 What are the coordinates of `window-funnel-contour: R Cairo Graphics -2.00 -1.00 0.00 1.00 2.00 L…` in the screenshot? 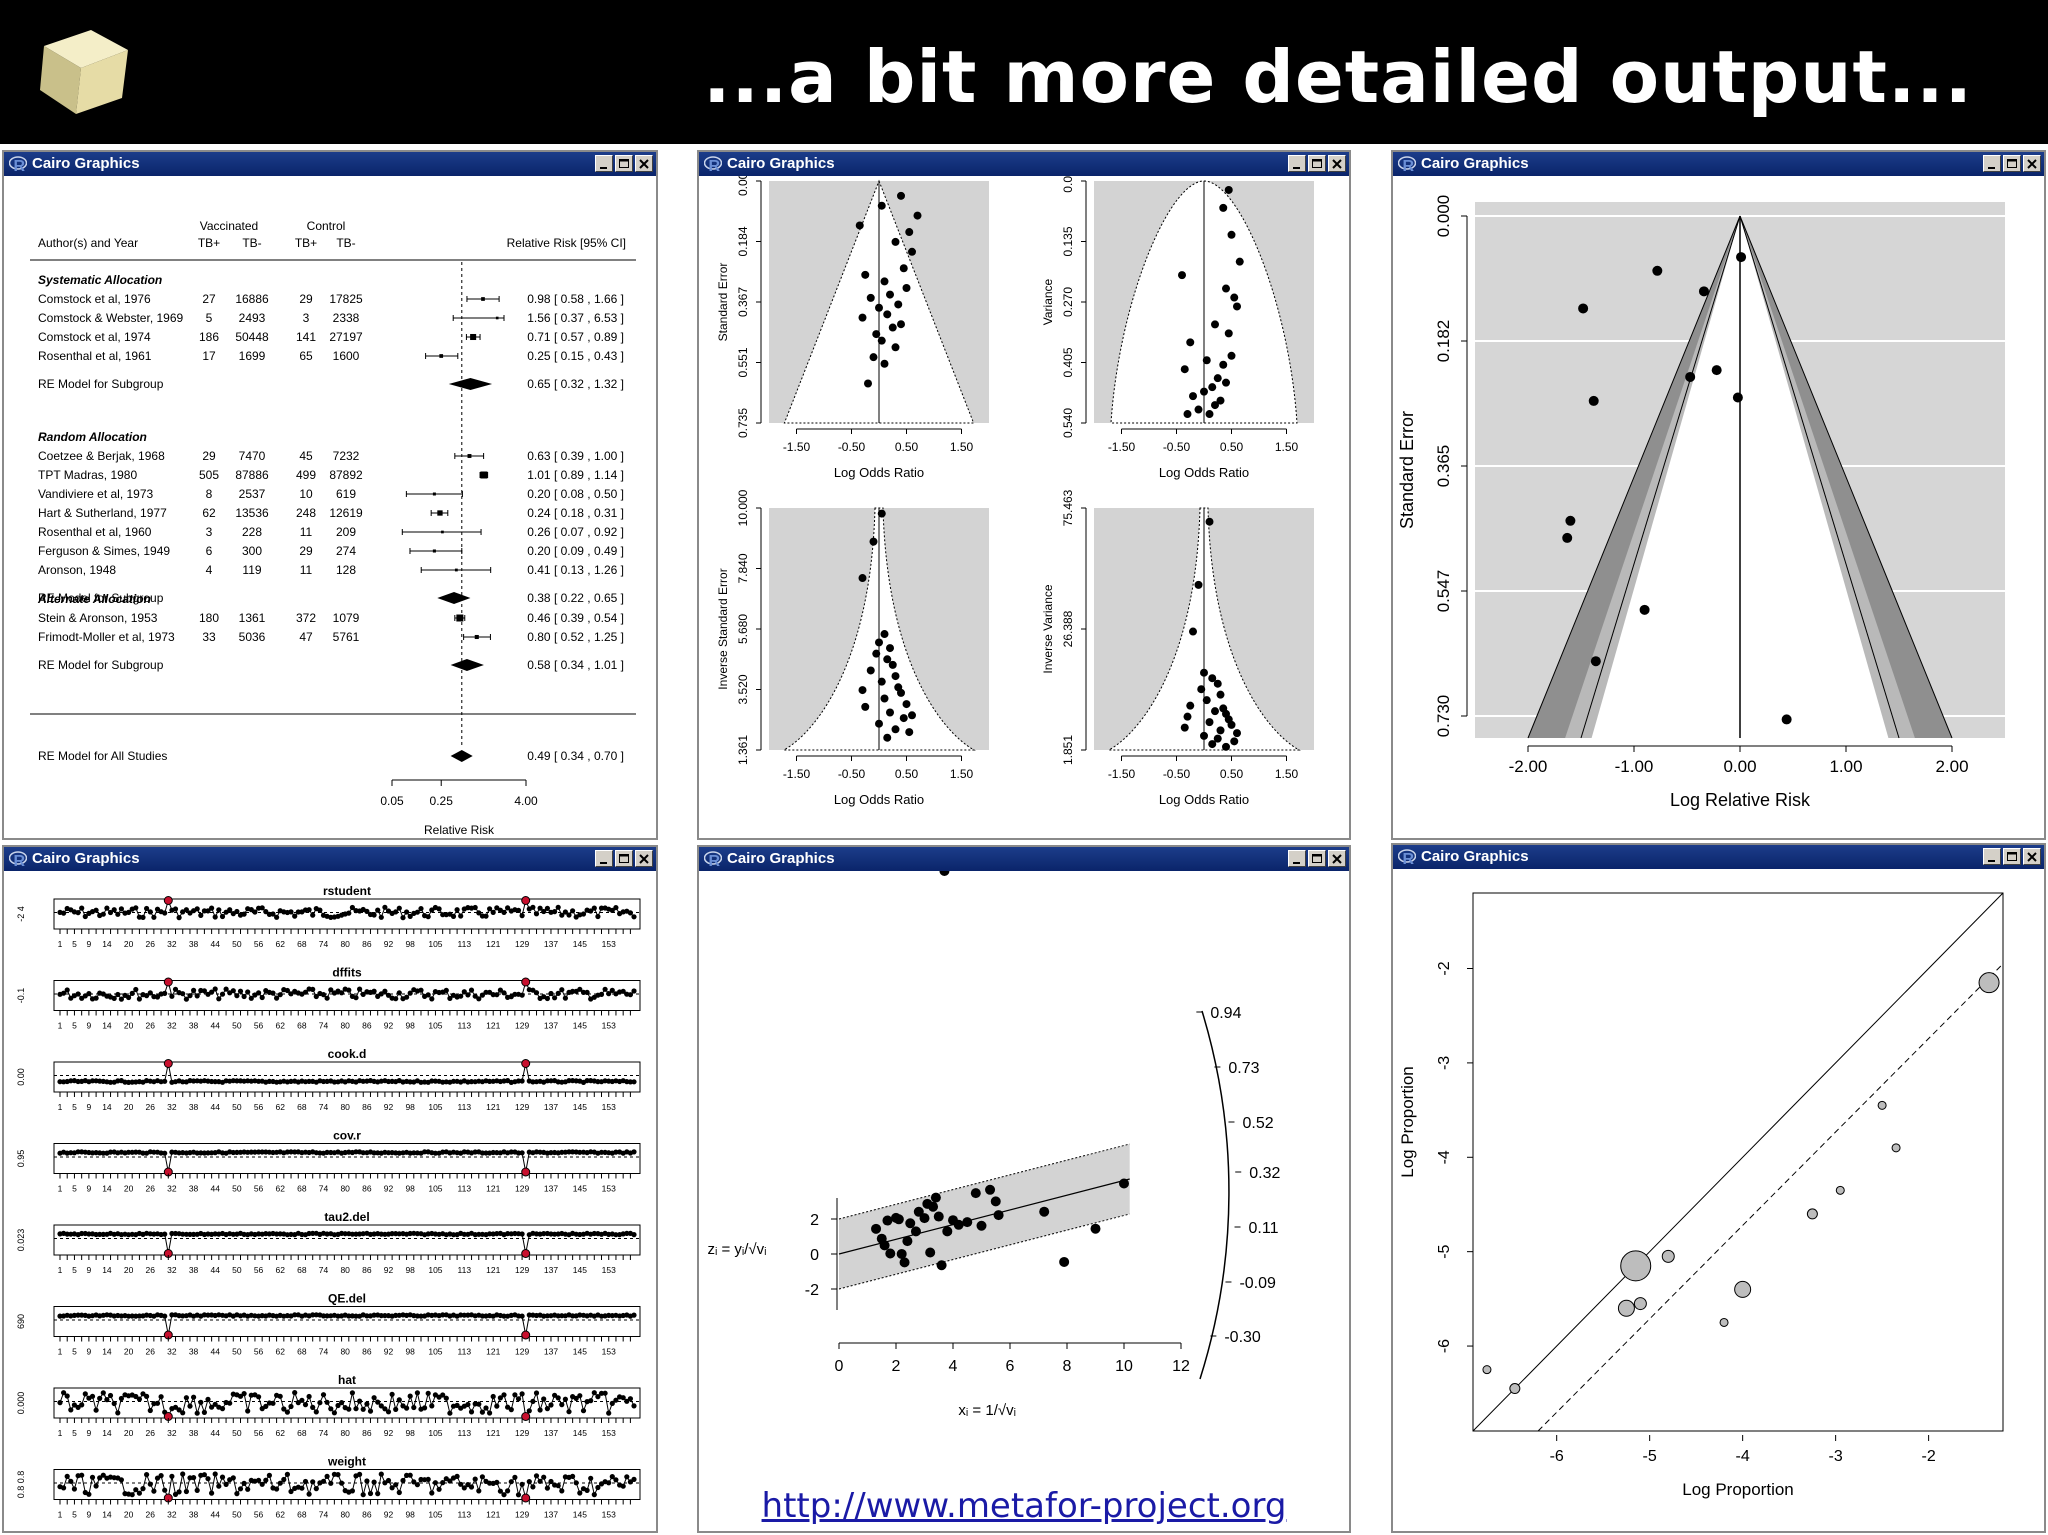 It's located at (1718, 495).